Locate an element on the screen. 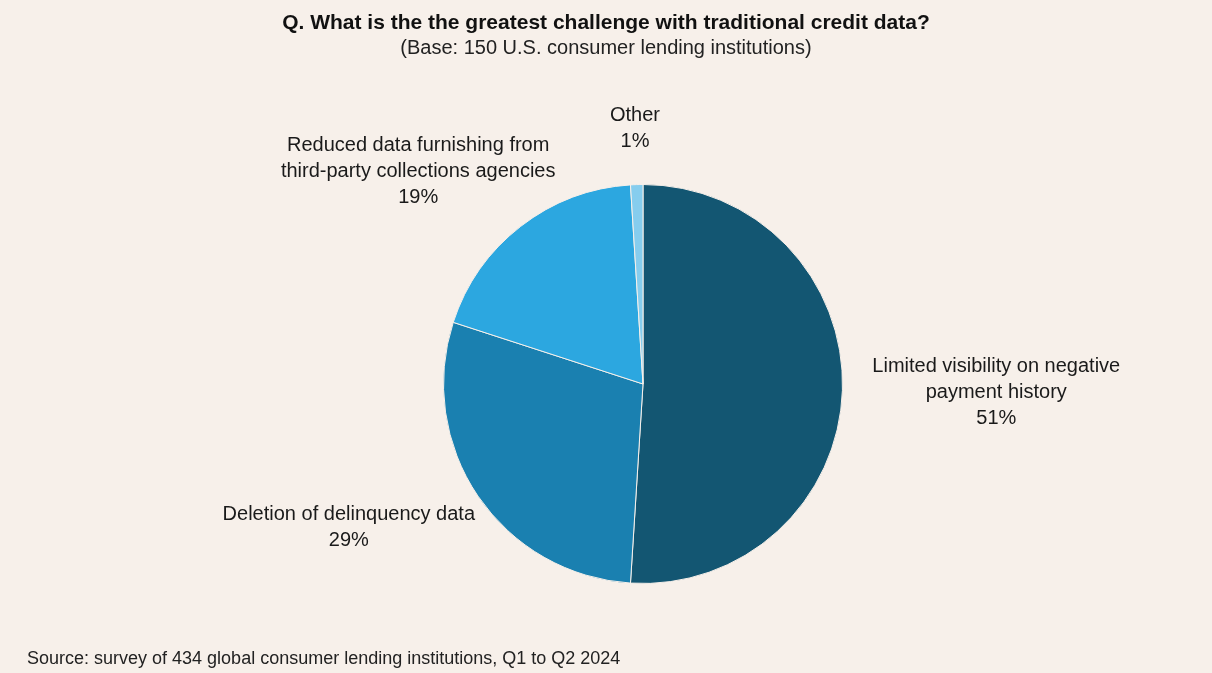  data-label: 29% is located at coordinates (349, 539).